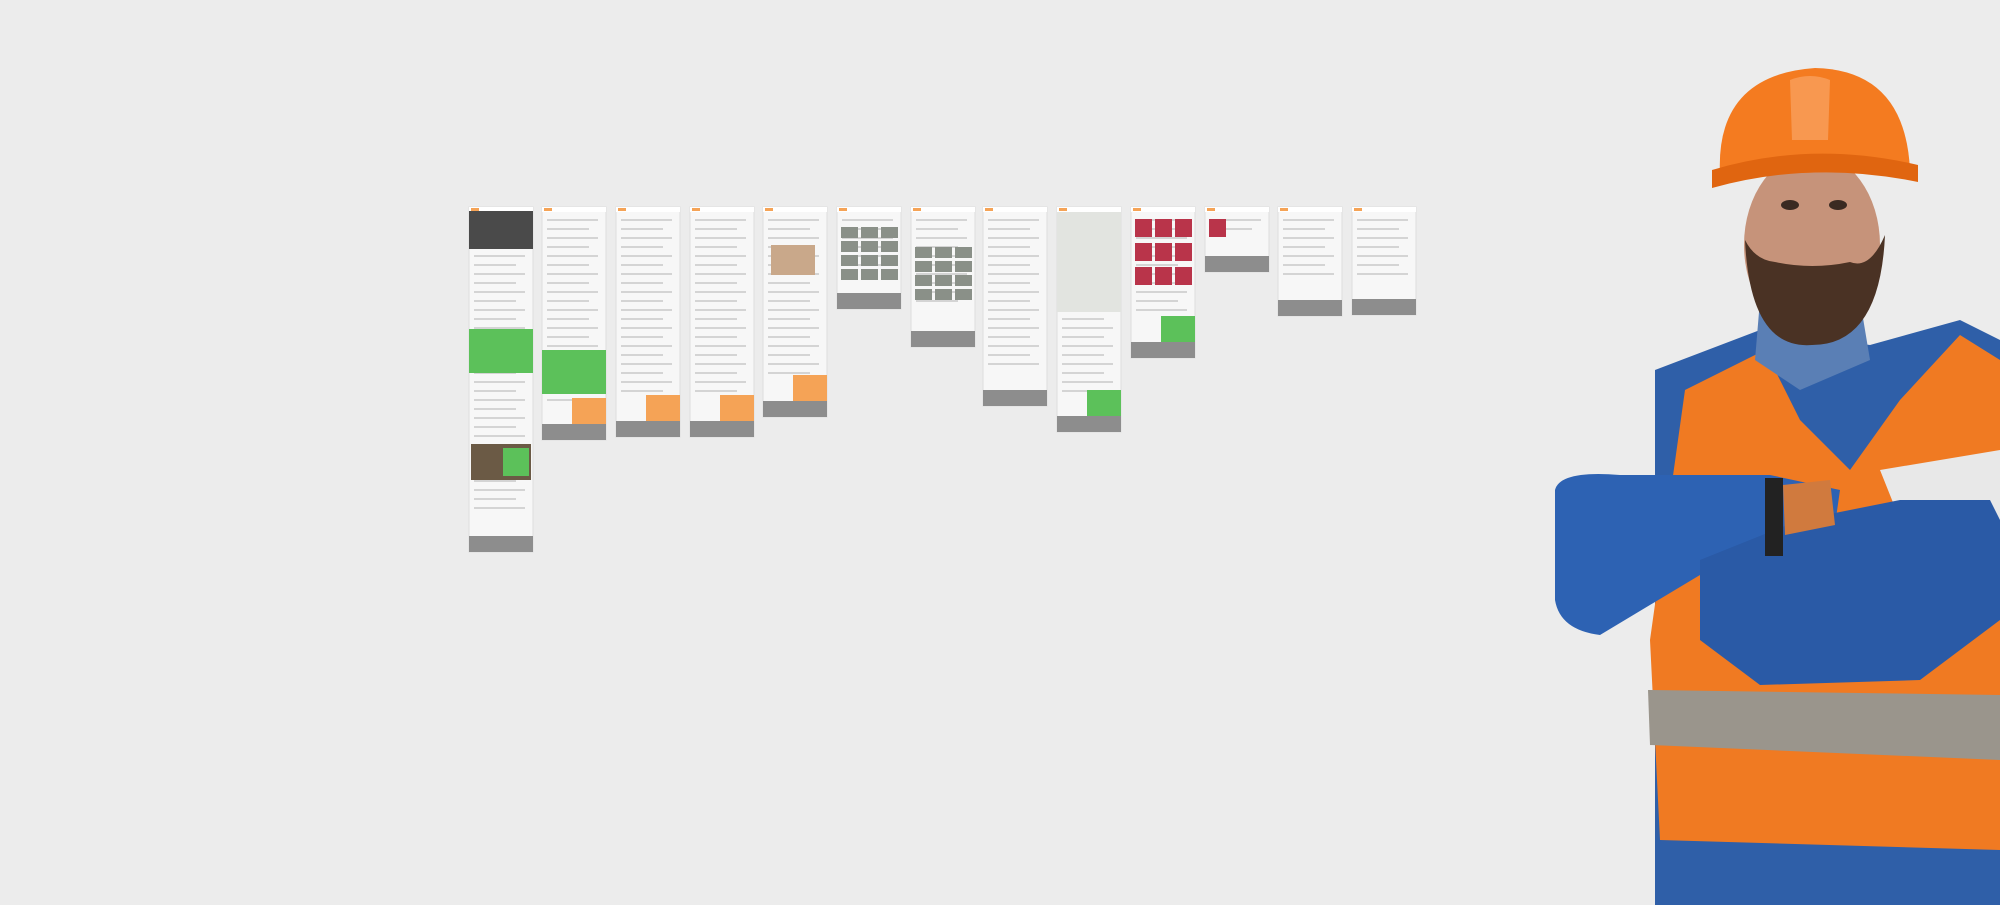  What do you see at coordinates (1089, 262) in the screenshot?
I see `thumb-map` at bounding box center [1089, 262].